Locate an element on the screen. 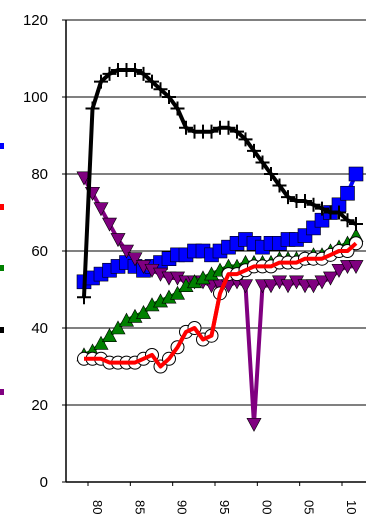 This screenshot has height=522, width=370. y-tick-label: 0 is located at coordinates (44, 482).